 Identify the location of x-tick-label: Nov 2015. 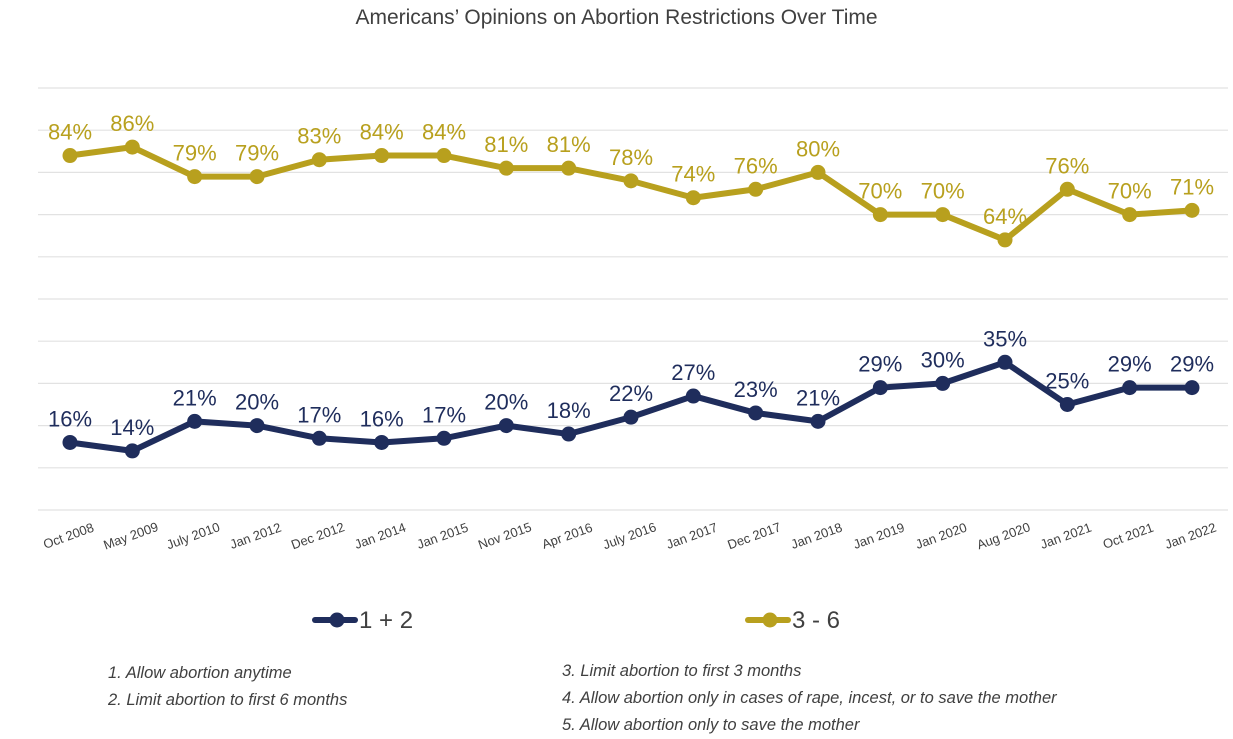
(504, 535).